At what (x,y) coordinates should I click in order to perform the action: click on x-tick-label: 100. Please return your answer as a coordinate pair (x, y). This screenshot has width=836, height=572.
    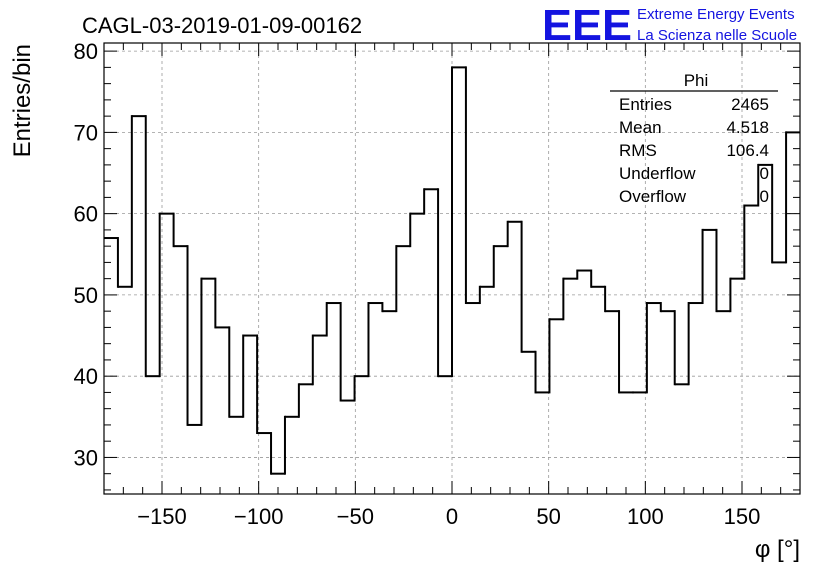
    Looking at the image, I should click on (645, 516).